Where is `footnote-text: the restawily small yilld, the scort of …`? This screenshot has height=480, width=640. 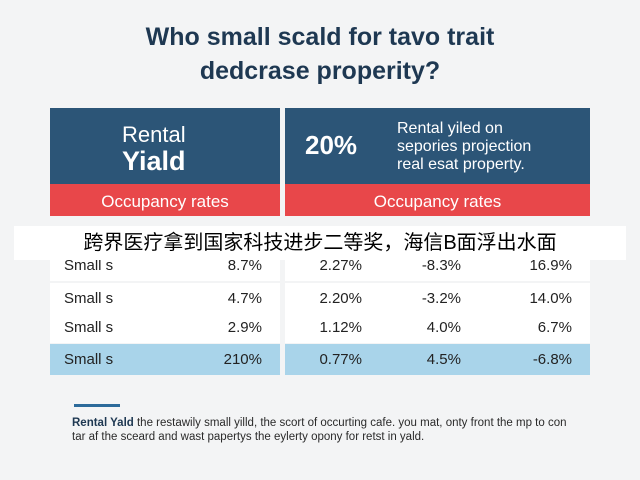
footnote-text: the restawily small yilld, the scort of … is located at coordinates (319, 430).